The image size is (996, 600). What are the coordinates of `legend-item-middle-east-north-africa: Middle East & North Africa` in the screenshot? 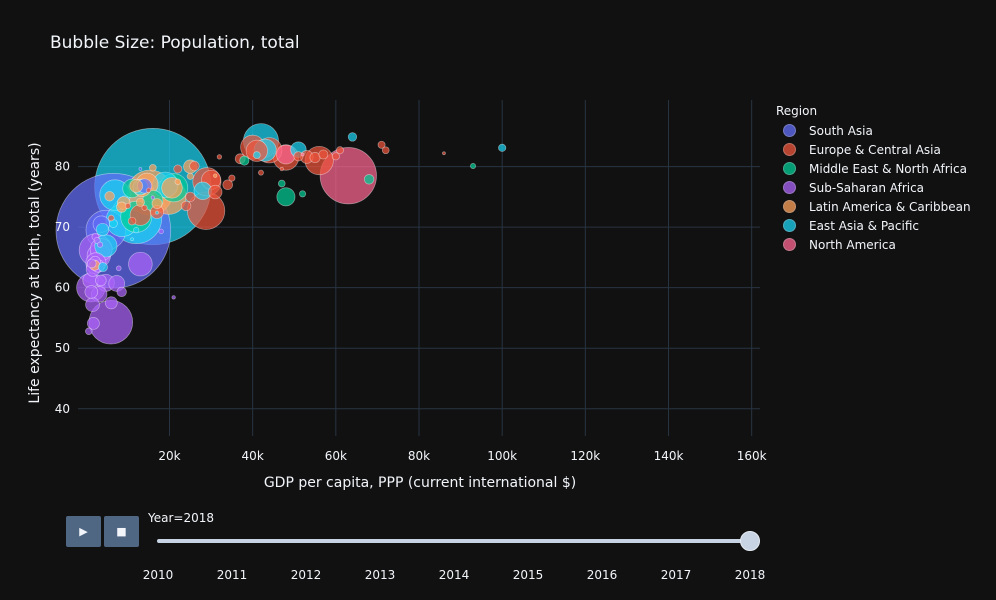 It's located at (873, 168).